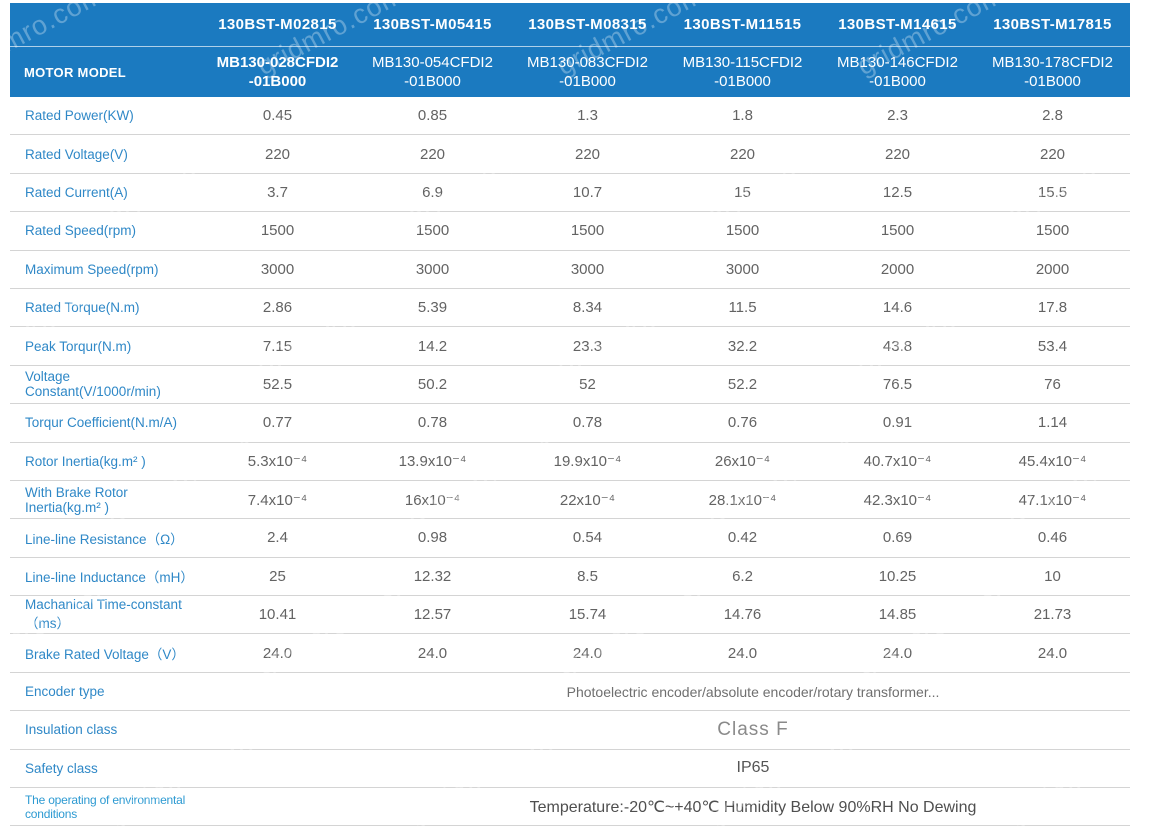  I want to click on value-cell: 23.3, so click(587, 346).